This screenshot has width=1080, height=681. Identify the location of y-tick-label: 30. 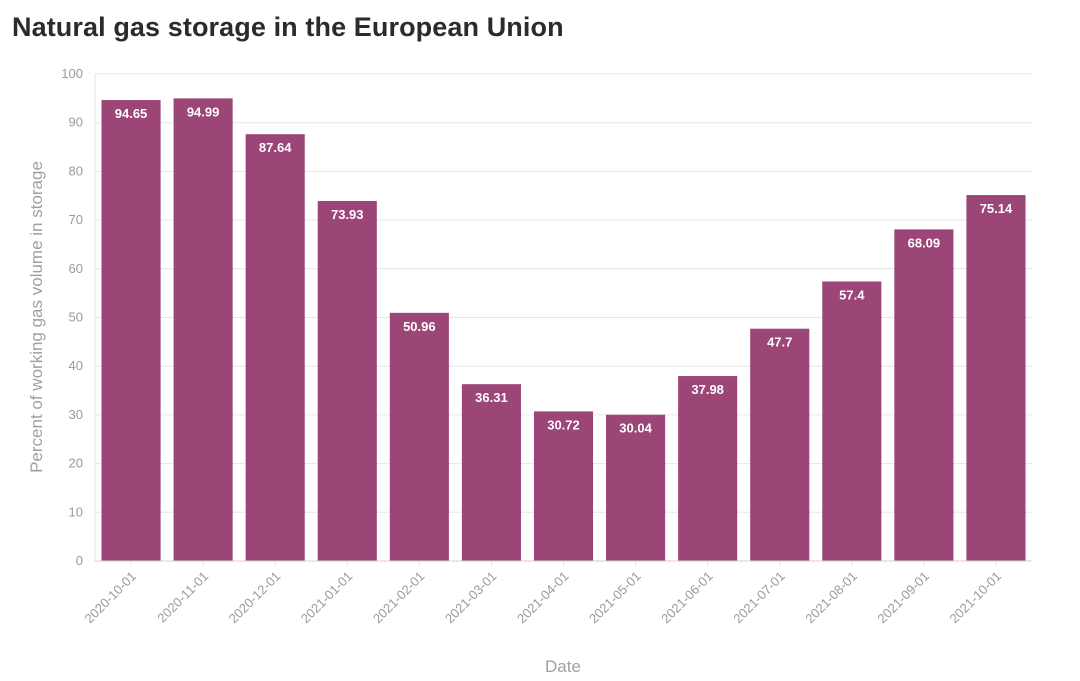
(76, 414).